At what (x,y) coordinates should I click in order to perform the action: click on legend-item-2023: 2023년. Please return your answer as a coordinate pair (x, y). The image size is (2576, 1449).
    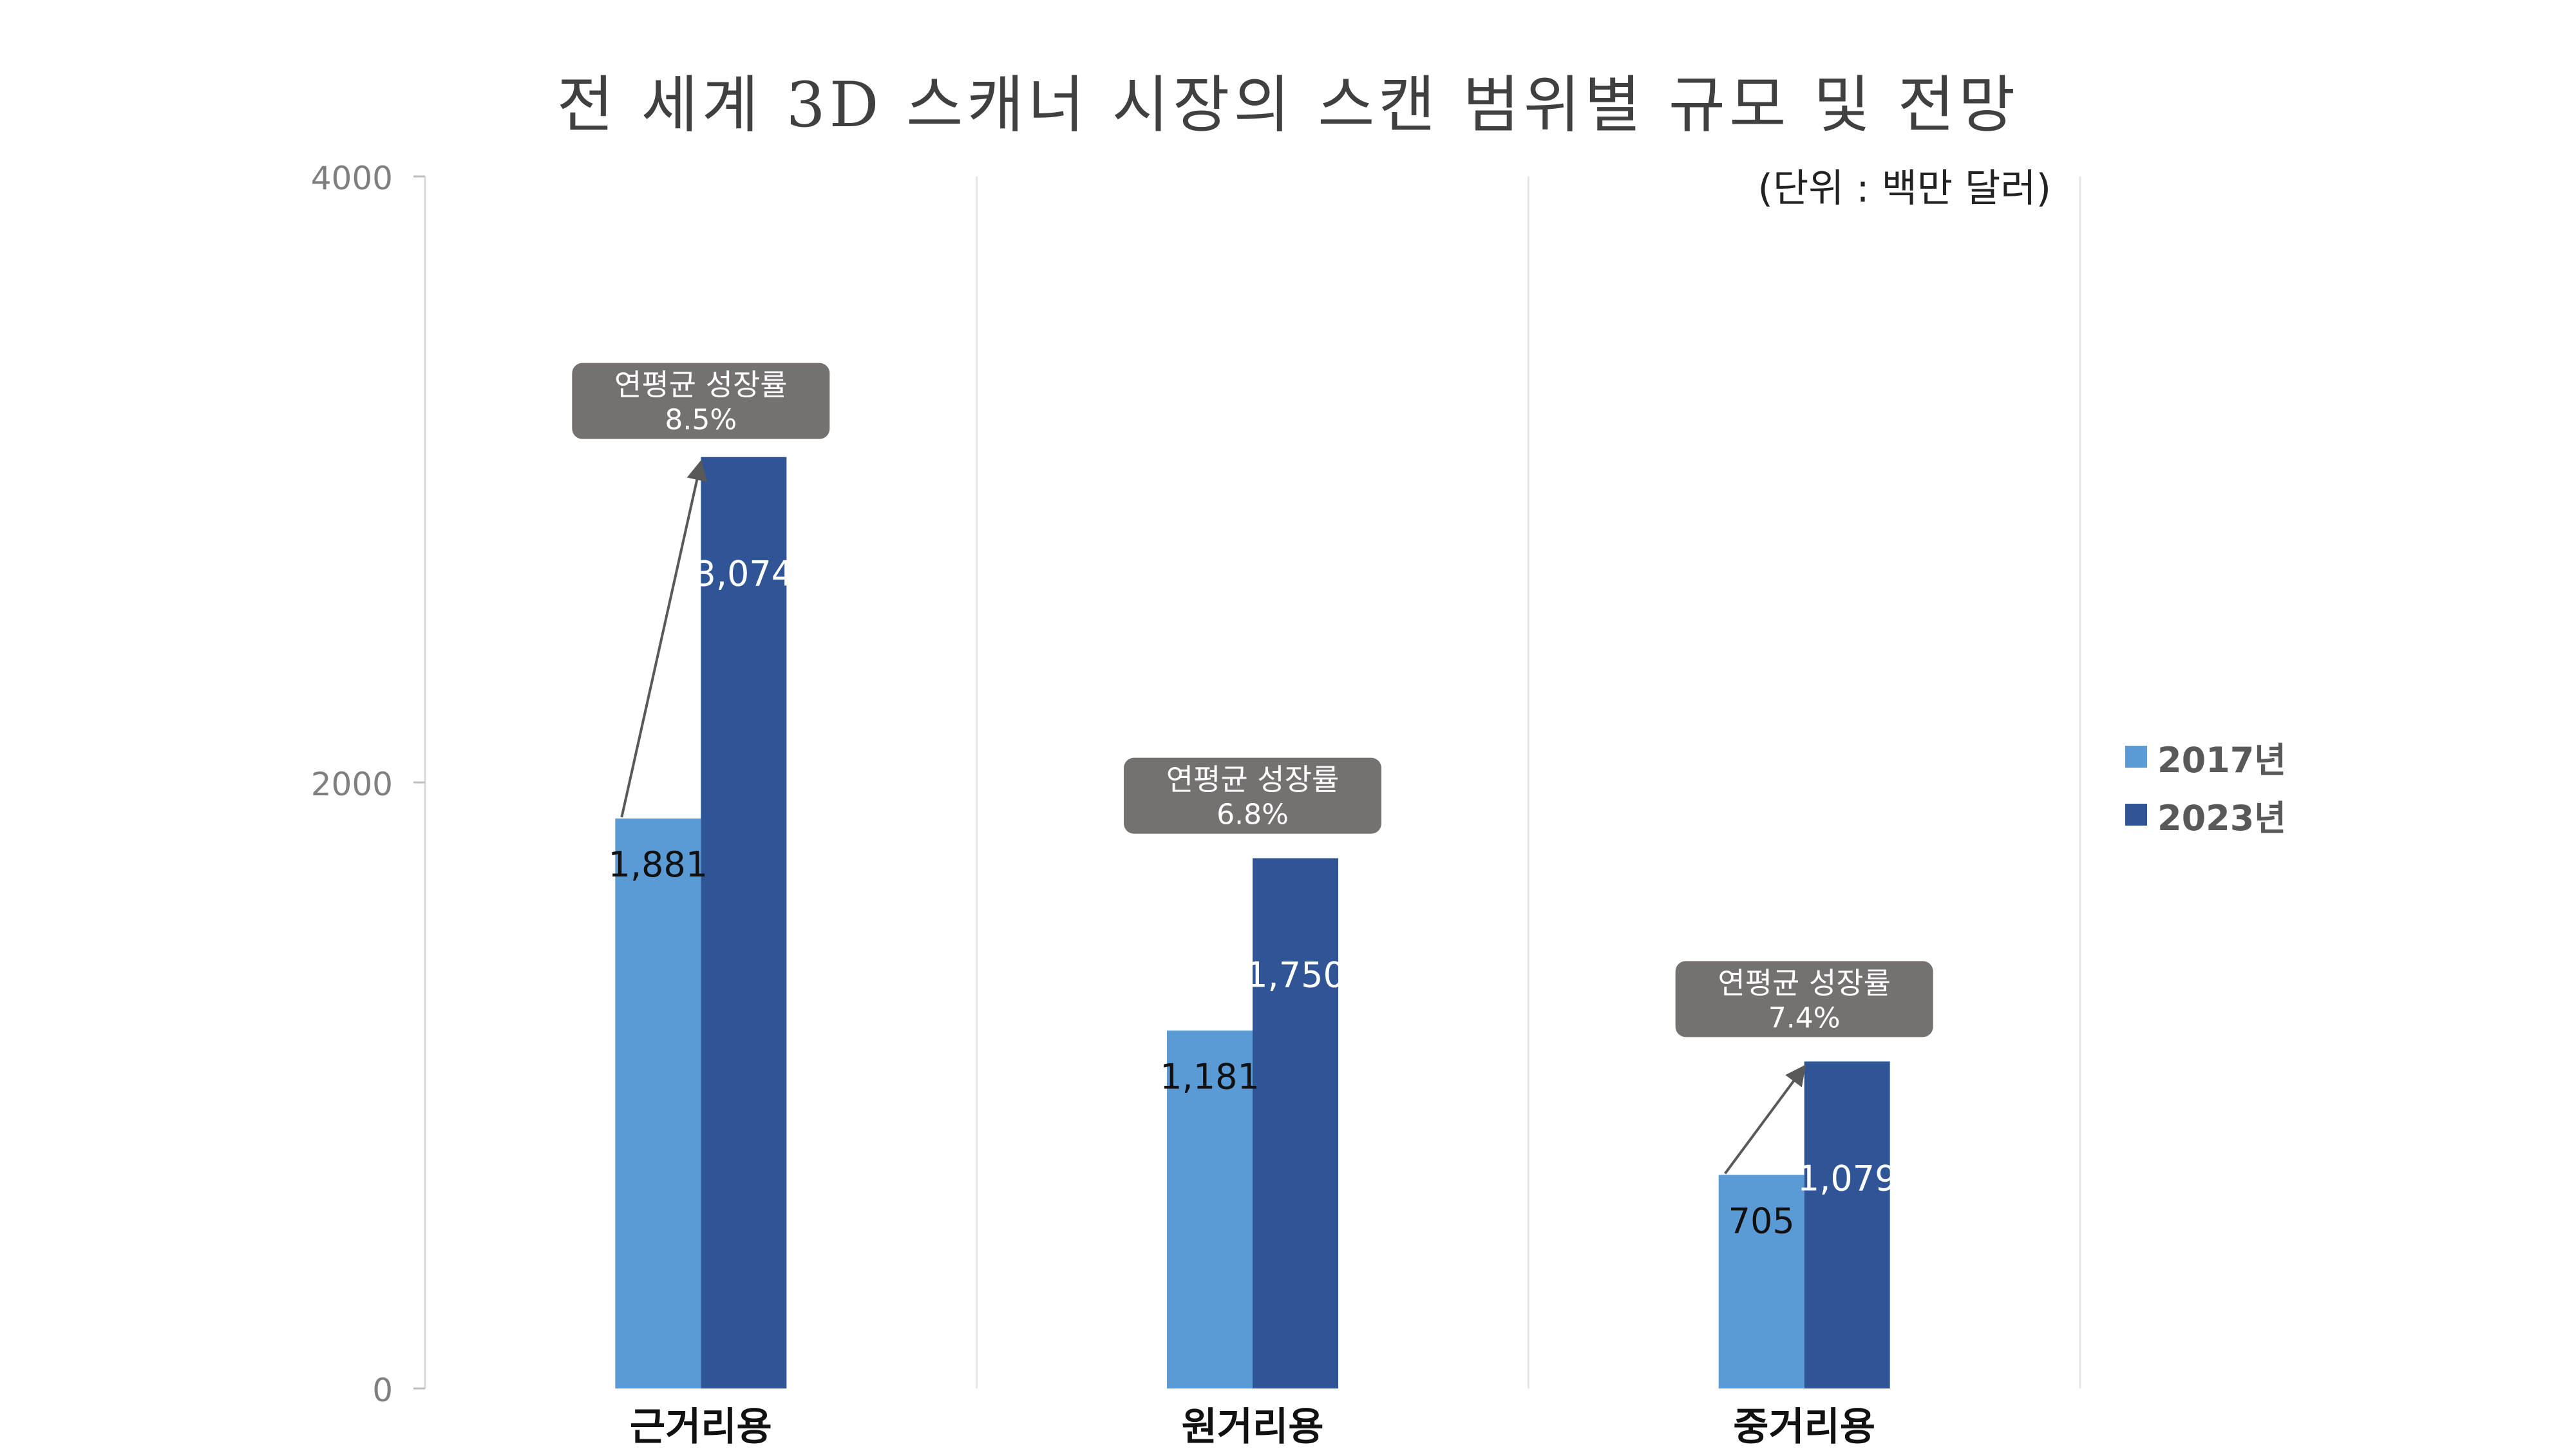
    Looking at the image, I should click on (2205, 815).